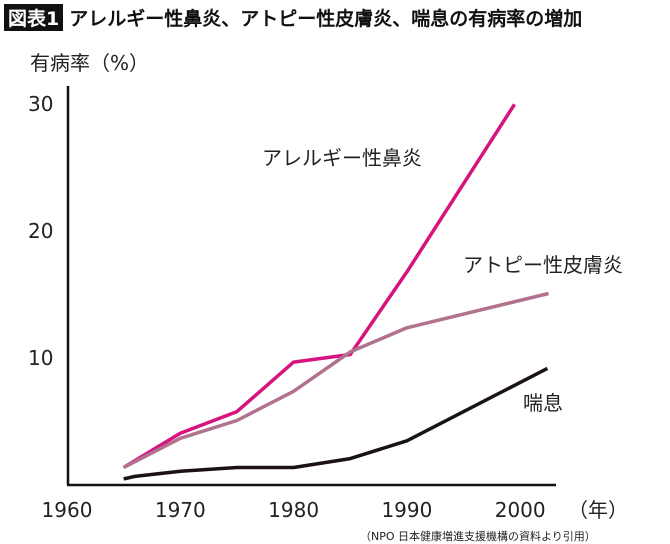 The image size is (670, 544). Describe the element at coordinates (293, 510) in the screenshot. I see `x-tick-label: 1980` at that location.